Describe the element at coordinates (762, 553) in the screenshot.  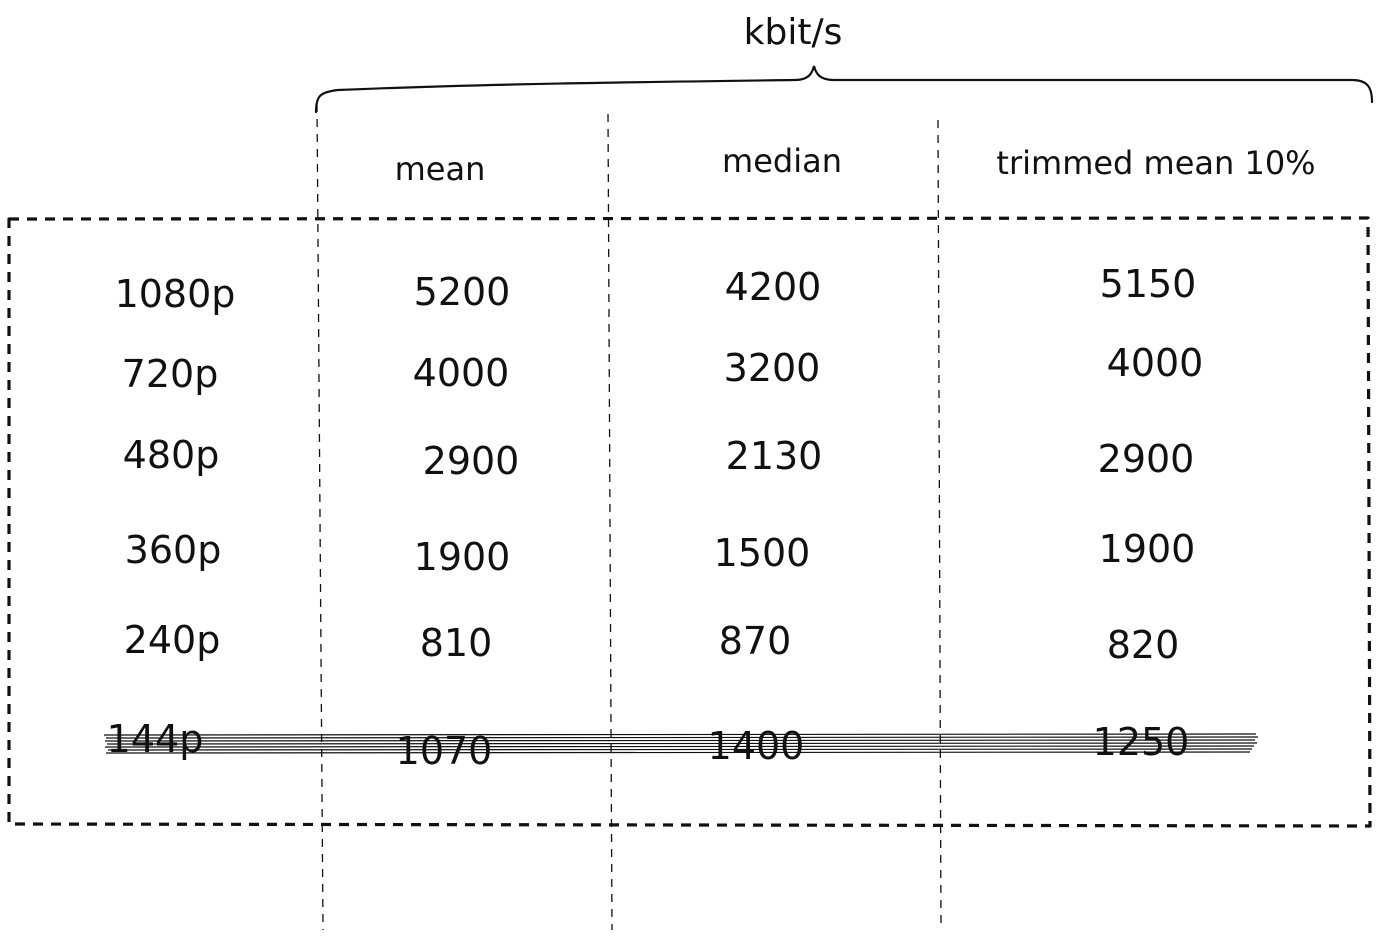
I see `cell-median: 1500` at that location.